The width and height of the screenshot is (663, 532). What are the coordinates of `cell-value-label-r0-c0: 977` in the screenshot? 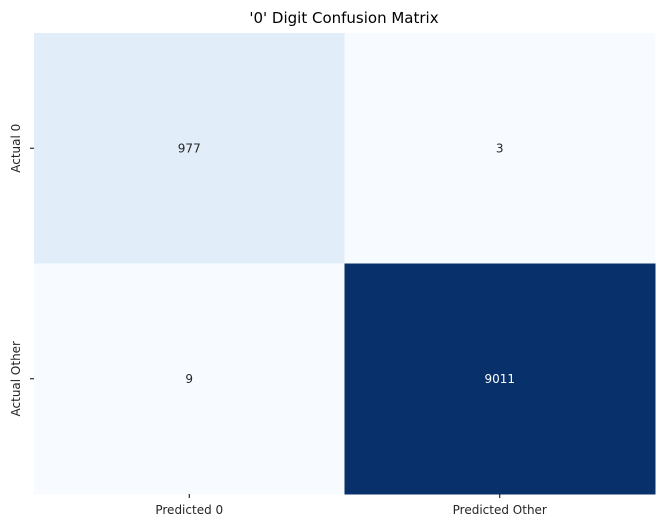 It's located at (189, 148).